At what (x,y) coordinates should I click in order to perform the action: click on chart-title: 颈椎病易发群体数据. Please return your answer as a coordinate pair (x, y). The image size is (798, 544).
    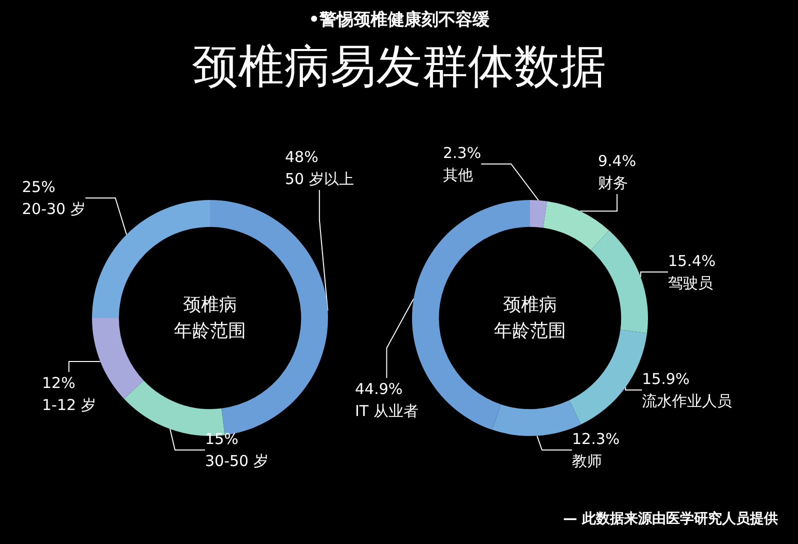
    Looking at the image, I should click on (399, 66).